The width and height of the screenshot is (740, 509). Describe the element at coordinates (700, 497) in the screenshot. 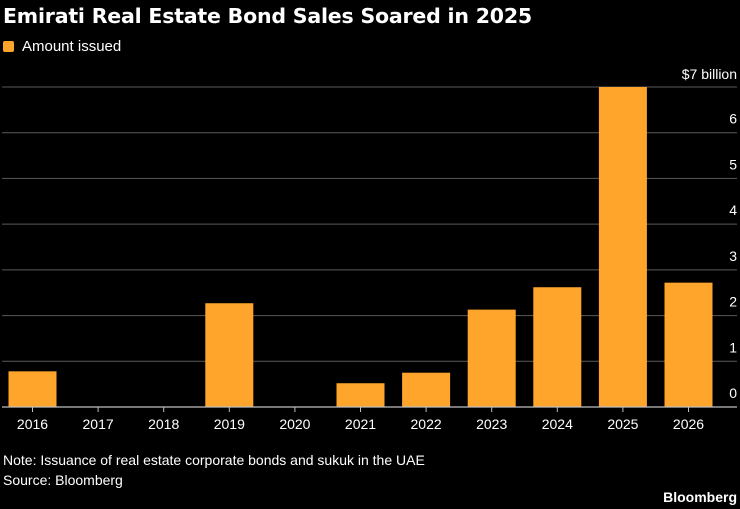

I see `bloomberg-logo: Bloomberg` at that location.